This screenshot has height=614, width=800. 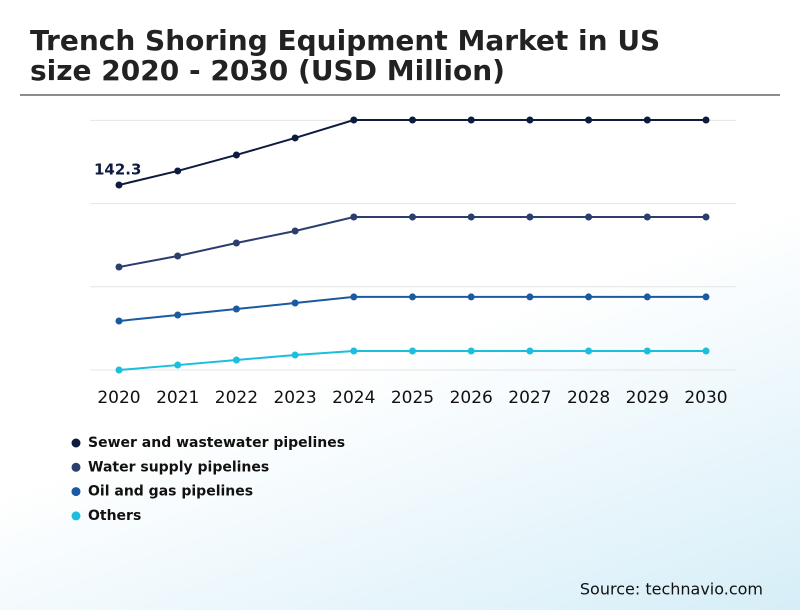 What do you see at coordinates (177, 398) in the screenshot?
I see `x-tick-label: 2021` at bounding box center [177, 398].